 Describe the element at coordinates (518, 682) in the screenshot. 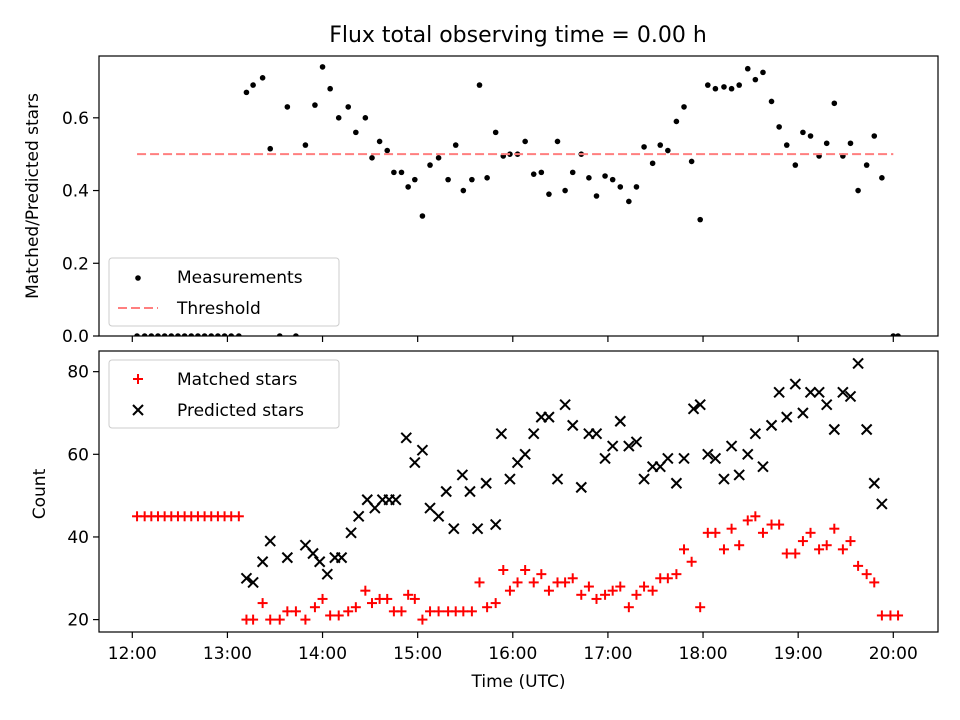

I see `x-axis-label: Time (UTC)` at that location.